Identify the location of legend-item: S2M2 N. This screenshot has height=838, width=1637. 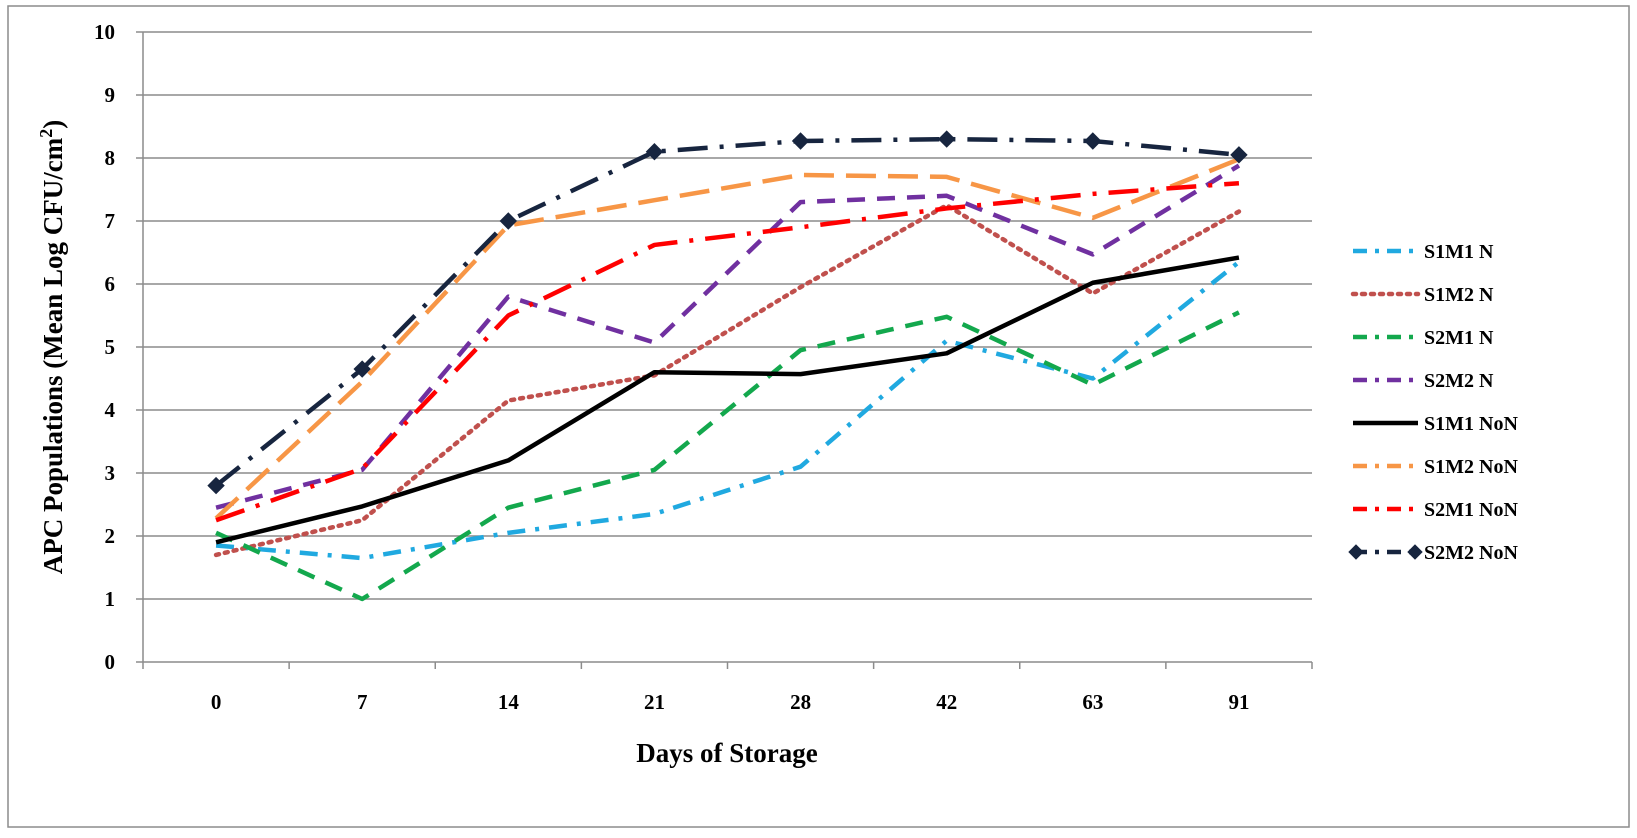
(1423, 381).